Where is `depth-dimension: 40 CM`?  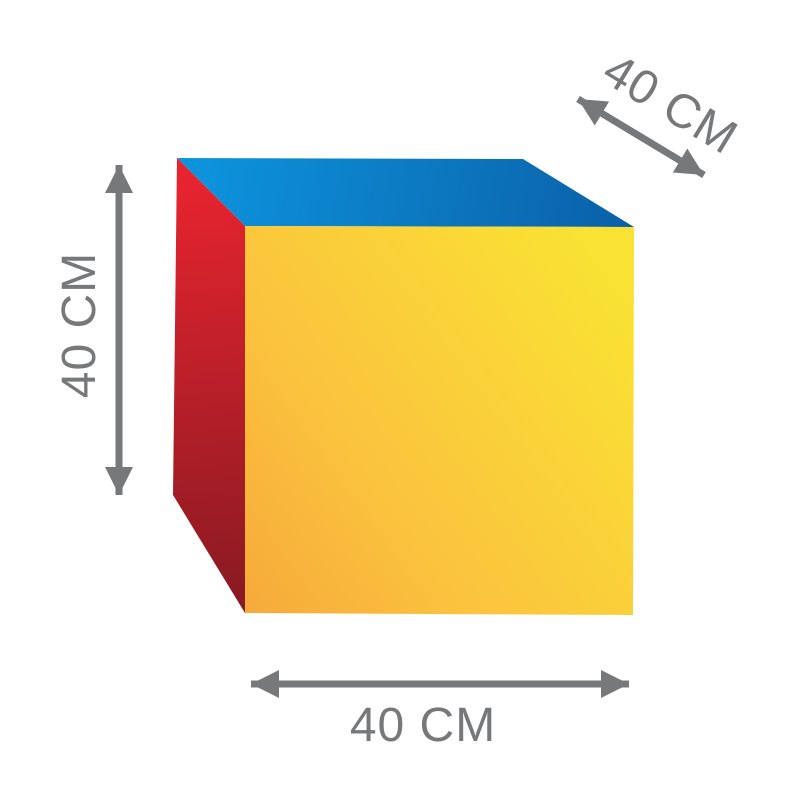
depth-dimension: 40 CM is located at coordinates (661, 111).